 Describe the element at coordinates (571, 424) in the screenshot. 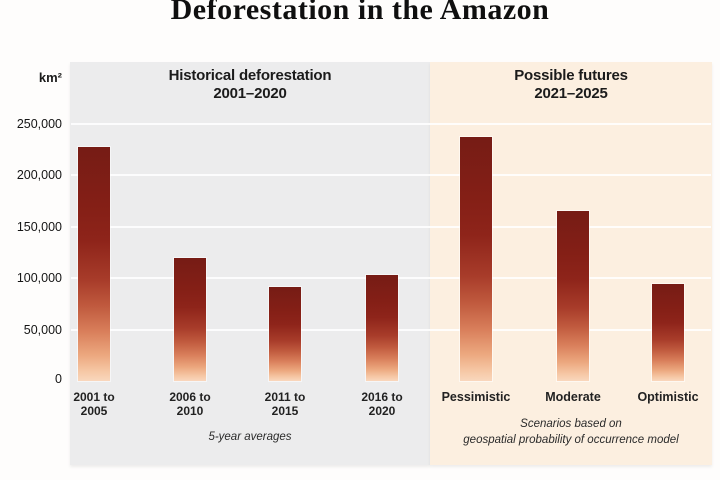

I see `futures-footnote-line1: Scenarios based on` at that location.